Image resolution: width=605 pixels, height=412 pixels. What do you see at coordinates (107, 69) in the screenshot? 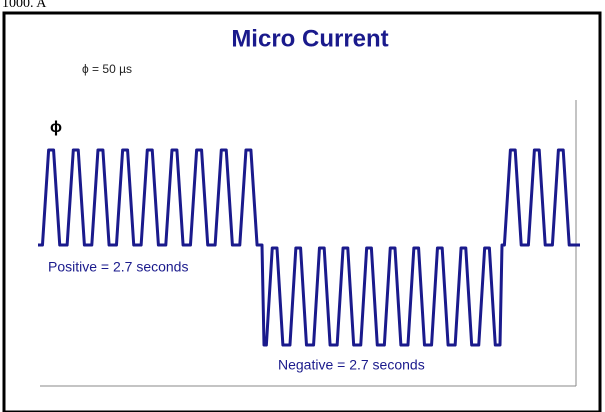
I see `period-label: ϕ = 50 µs` at bounding box center [107, 69].